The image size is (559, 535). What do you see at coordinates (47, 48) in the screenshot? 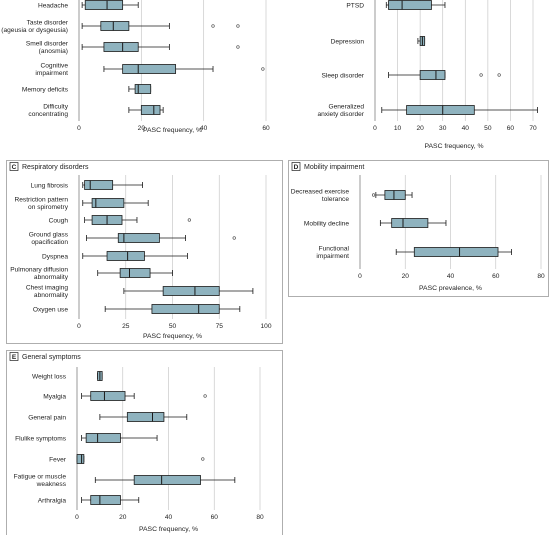
I see `row-label: Smell disorder (anosmia)` at bounding box center [47, 48].